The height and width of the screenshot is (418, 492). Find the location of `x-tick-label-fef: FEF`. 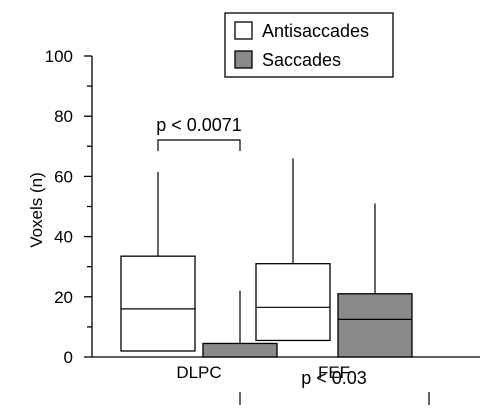

x-tick-label-fef: FEF is located at coordinates (334, 372).